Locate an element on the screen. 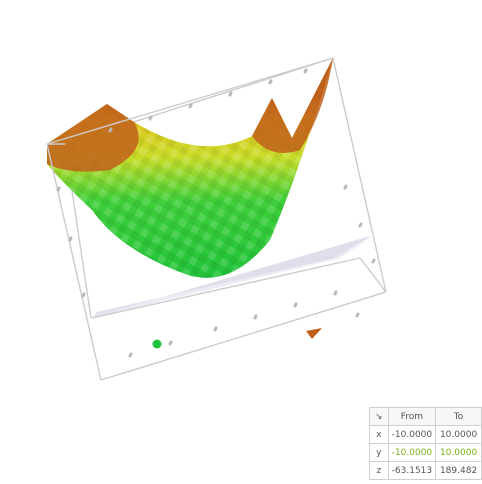 The image size is (482, 484). range-row-x: x -10.0000 10.0000 is located at coordinates (426, 435).